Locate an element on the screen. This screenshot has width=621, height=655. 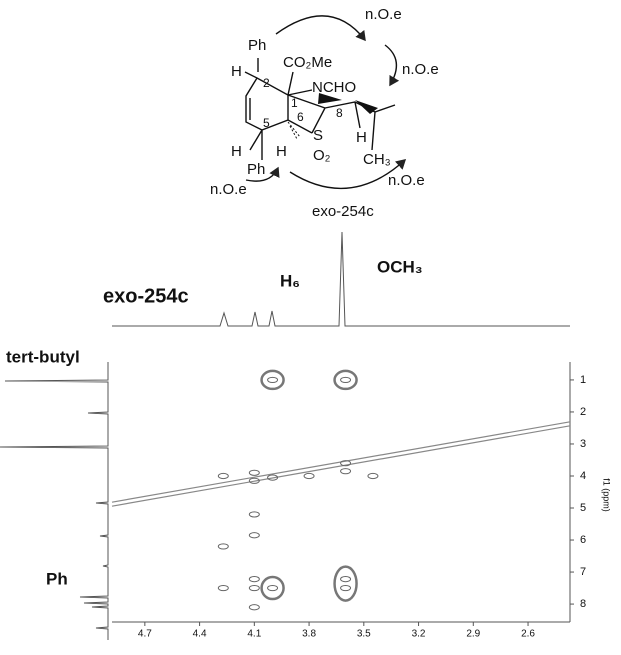
x-tick-label: 2.9 is located at coordinates (473, 634).